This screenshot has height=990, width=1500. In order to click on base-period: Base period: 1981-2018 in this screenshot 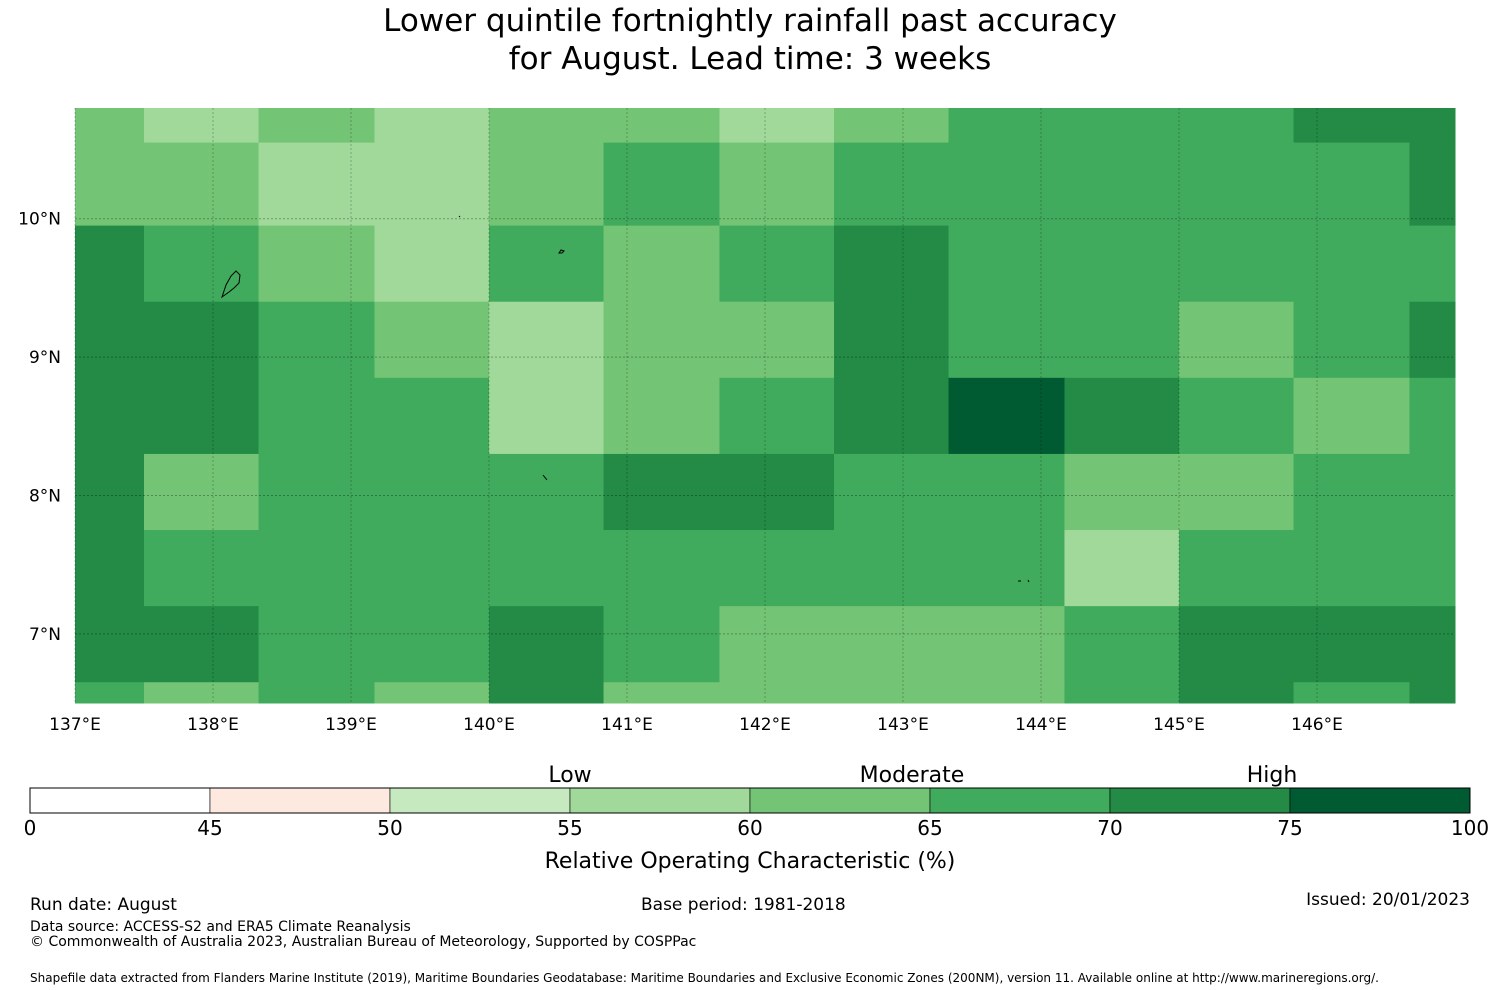, I will do `click(743, 905)`.